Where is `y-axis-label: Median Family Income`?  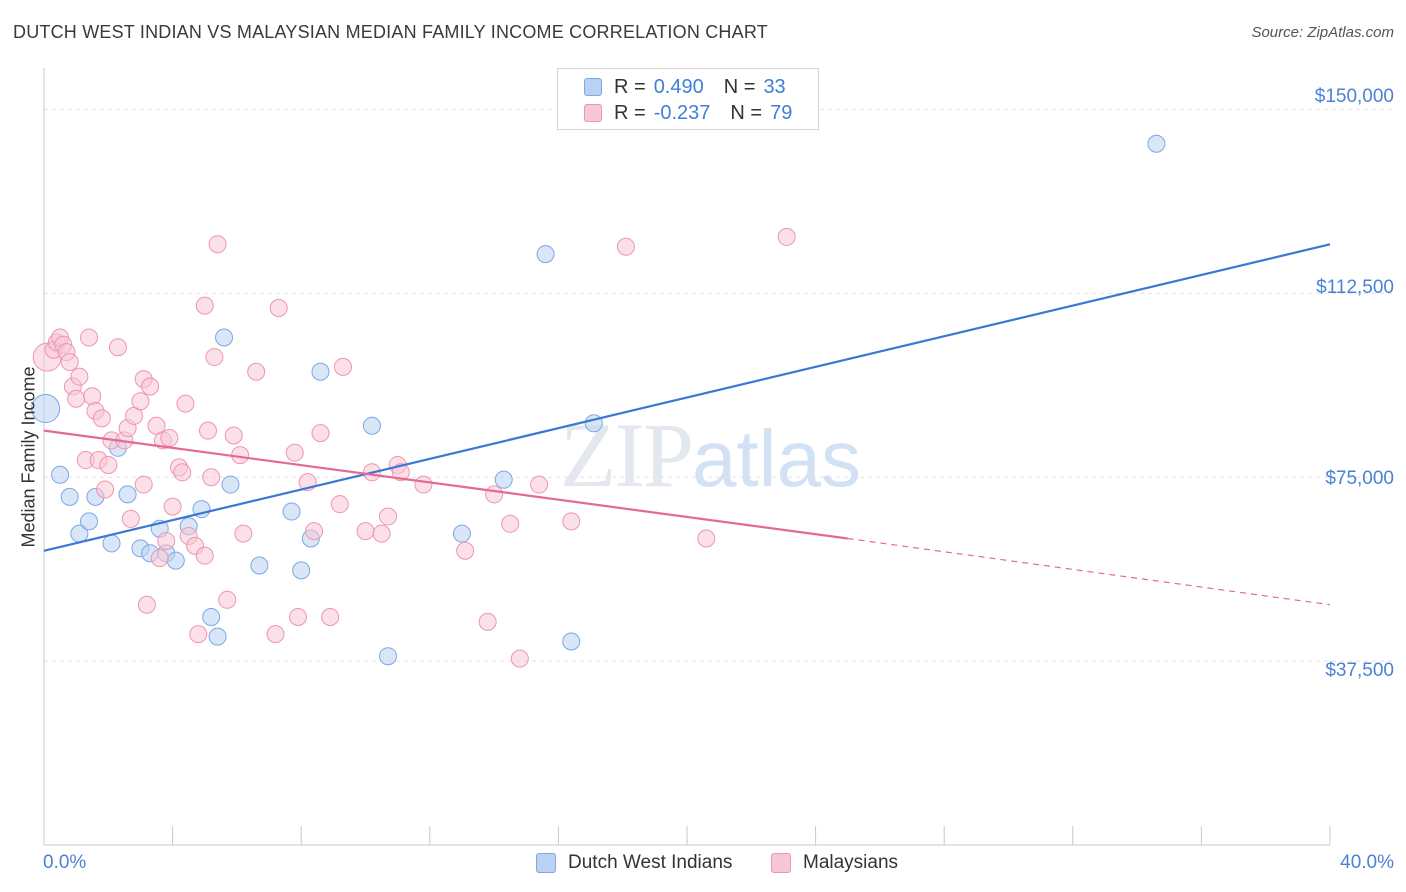 y-axis-label: Median Family Income is located at coordinates (28, 457).